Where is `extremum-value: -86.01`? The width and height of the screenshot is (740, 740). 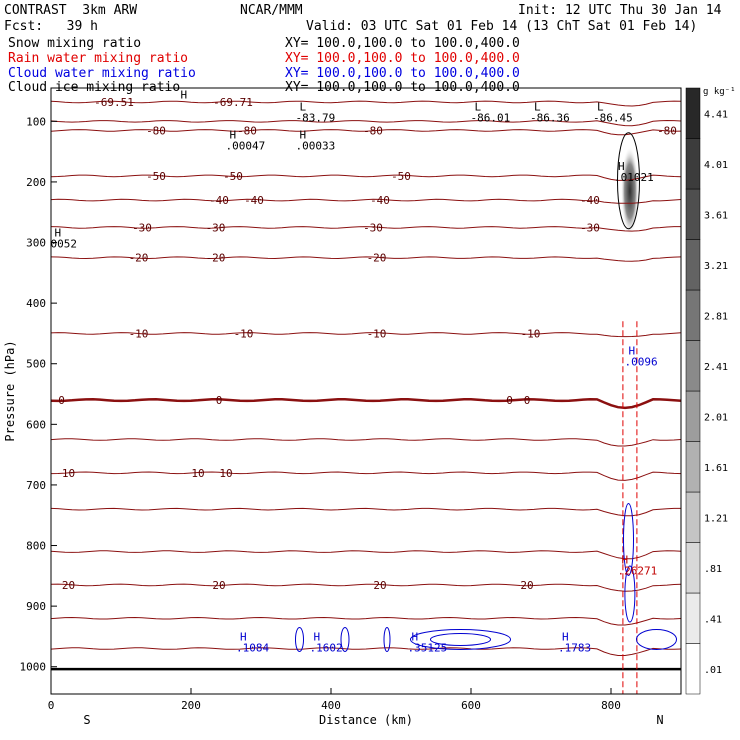
extremum-value: -86.01 is located at coordinates (491, 117).